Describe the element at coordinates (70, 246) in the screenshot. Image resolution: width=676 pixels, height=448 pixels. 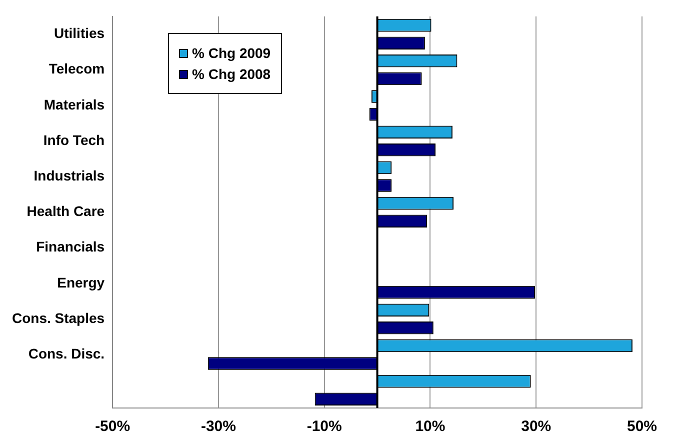
I see `y-tick-label: Financials` at that location.